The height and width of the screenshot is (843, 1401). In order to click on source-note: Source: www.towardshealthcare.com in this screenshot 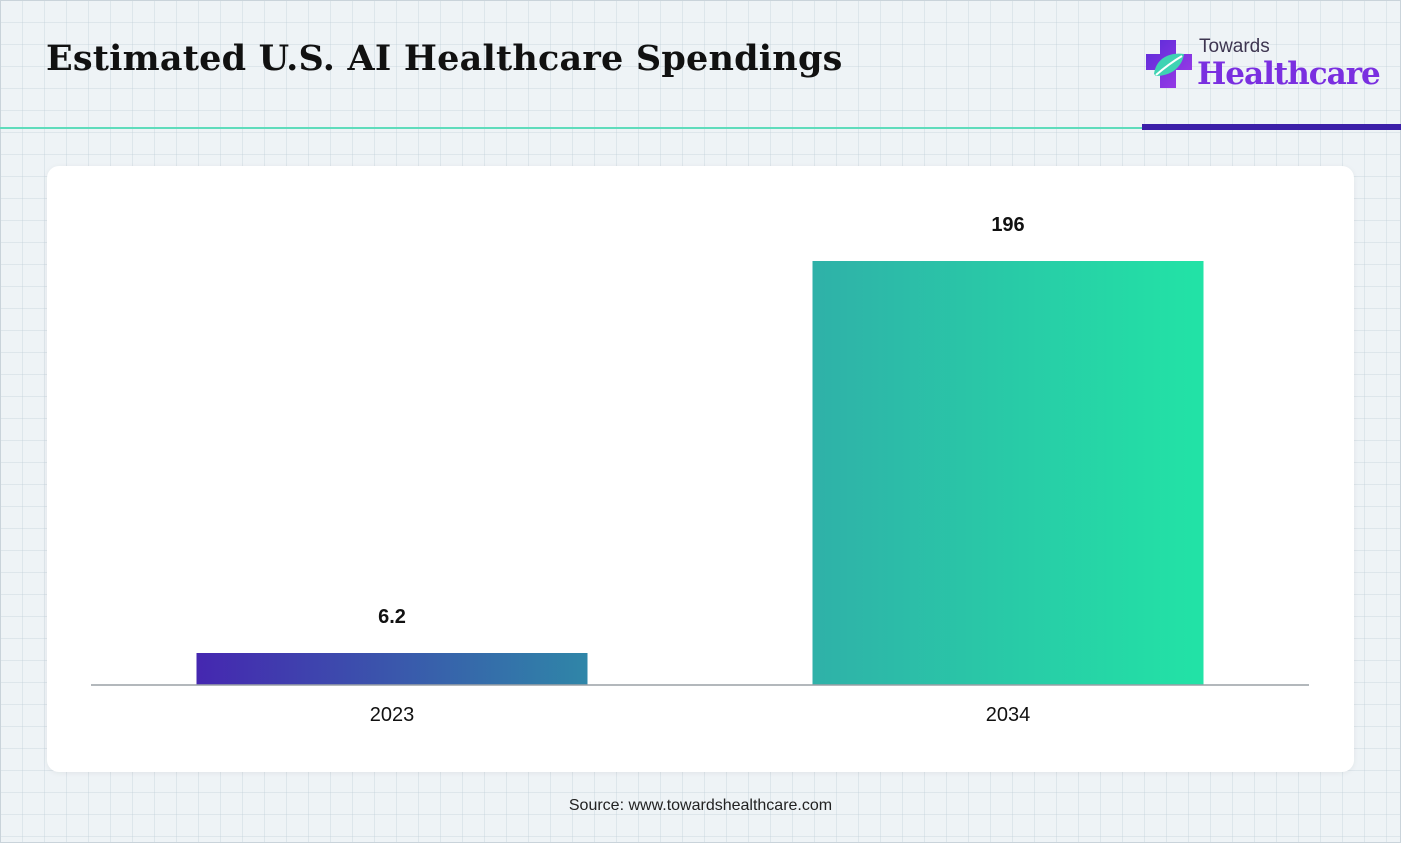, I will do `click(700, 806)`.